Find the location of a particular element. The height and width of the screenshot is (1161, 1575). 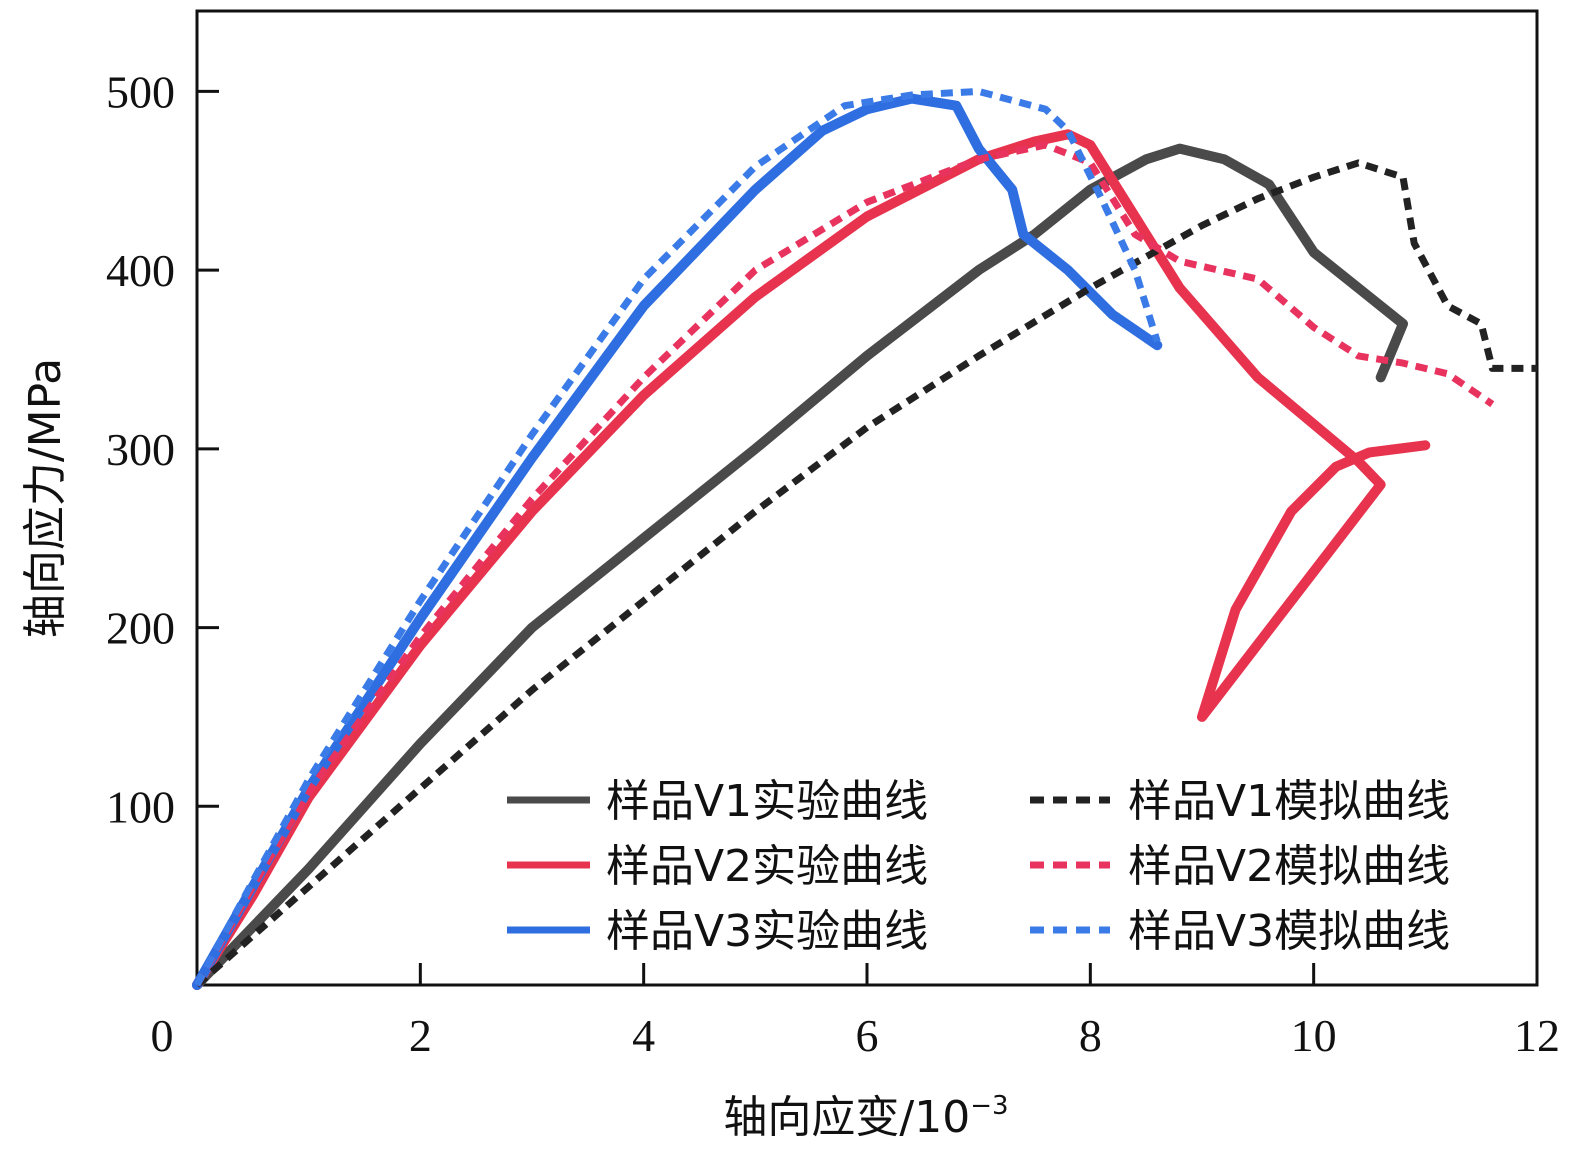

legend-label-v3-sim: 样品V3模拟曲线 is located at coordinates (1289, 931).